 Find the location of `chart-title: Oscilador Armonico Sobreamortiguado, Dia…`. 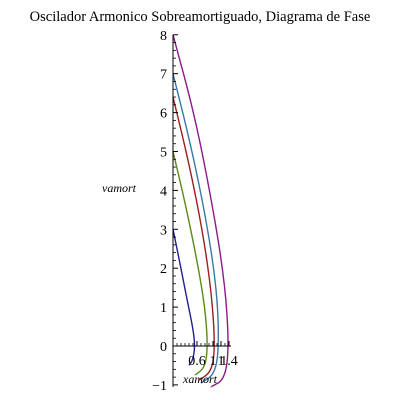

chart-title: Oscilador Armonico Sobreamortiguado, Dia… is located at coordinates (200, 17).